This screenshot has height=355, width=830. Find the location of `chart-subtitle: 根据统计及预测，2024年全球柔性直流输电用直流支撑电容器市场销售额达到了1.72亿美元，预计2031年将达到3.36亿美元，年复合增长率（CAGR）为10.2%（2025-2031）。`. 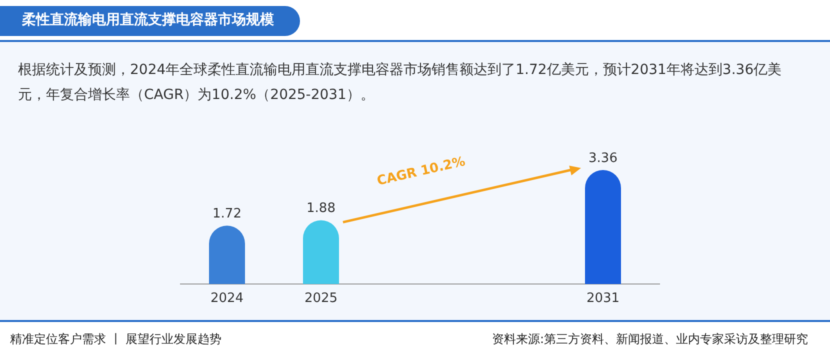

chart-subtitle: 根据统计及预测，2024年全球柔性直流输电用直流支撑电容器市场销售额达到了1.72亿美元，预计2031年将达到3.36亿美元，年复合增长率（CAGR）为10.2%（2025-2031）。 is located at coordinates (400, 83).